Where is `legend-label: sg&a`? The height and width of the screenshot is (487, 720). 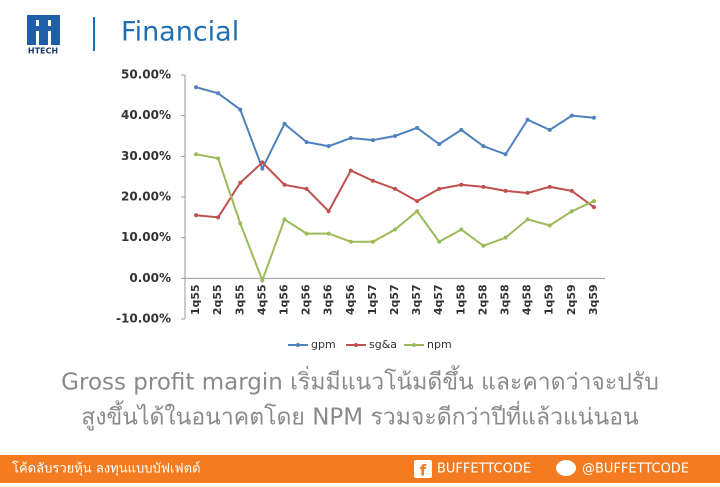 legend-label: sg&a is located at coordinates (383, 344).